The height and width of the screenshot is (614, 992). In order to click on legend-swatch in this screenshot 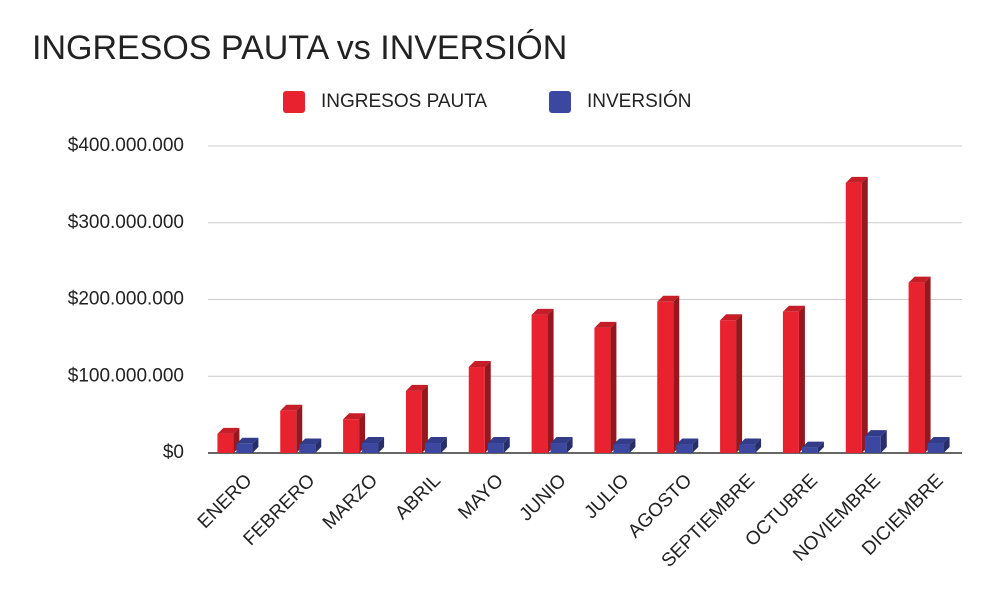, I will do `click(294, 102)`.